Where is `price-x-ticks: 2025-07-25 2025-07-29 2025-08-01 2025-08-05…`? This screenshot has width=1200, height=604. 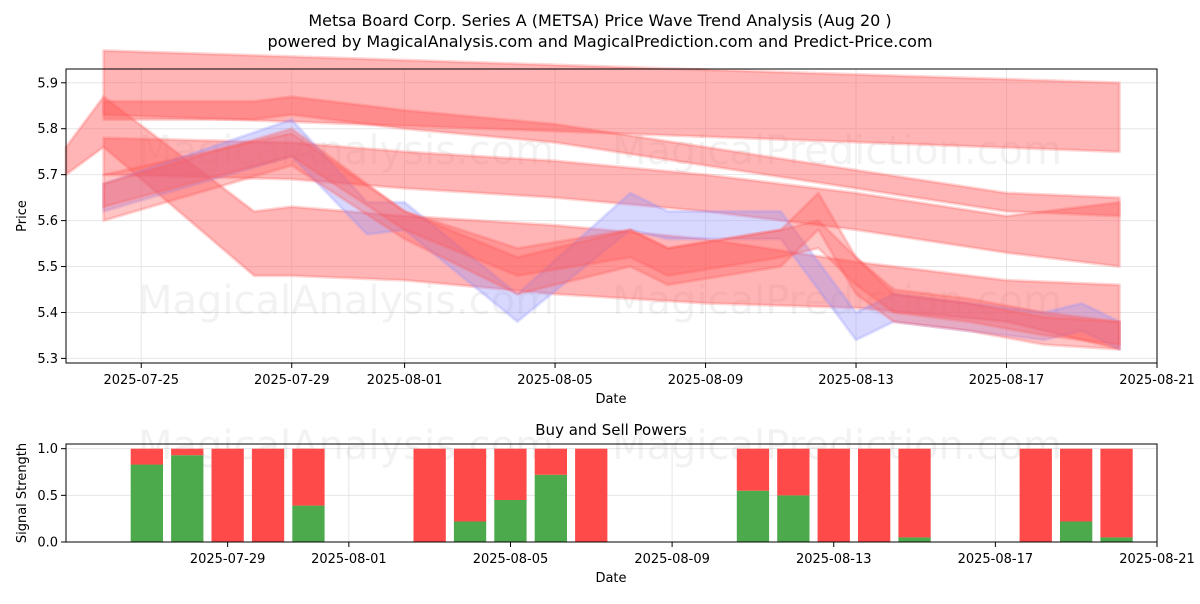
price-x-ticks: 2025-07-25 2025-07-29 2025-08-01 2025-08-05… is located at coordinates (649, 375).